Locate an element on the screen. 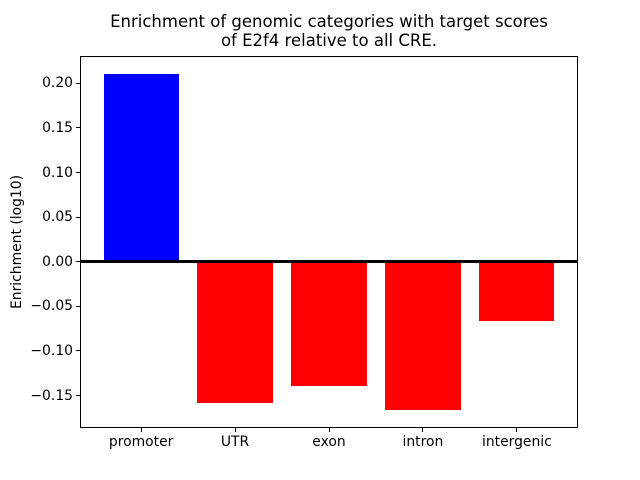 Image resolution: width=640 pixels, height=480 pixels. y-tick-label: 0.20 is located at coordinates (57, 83).